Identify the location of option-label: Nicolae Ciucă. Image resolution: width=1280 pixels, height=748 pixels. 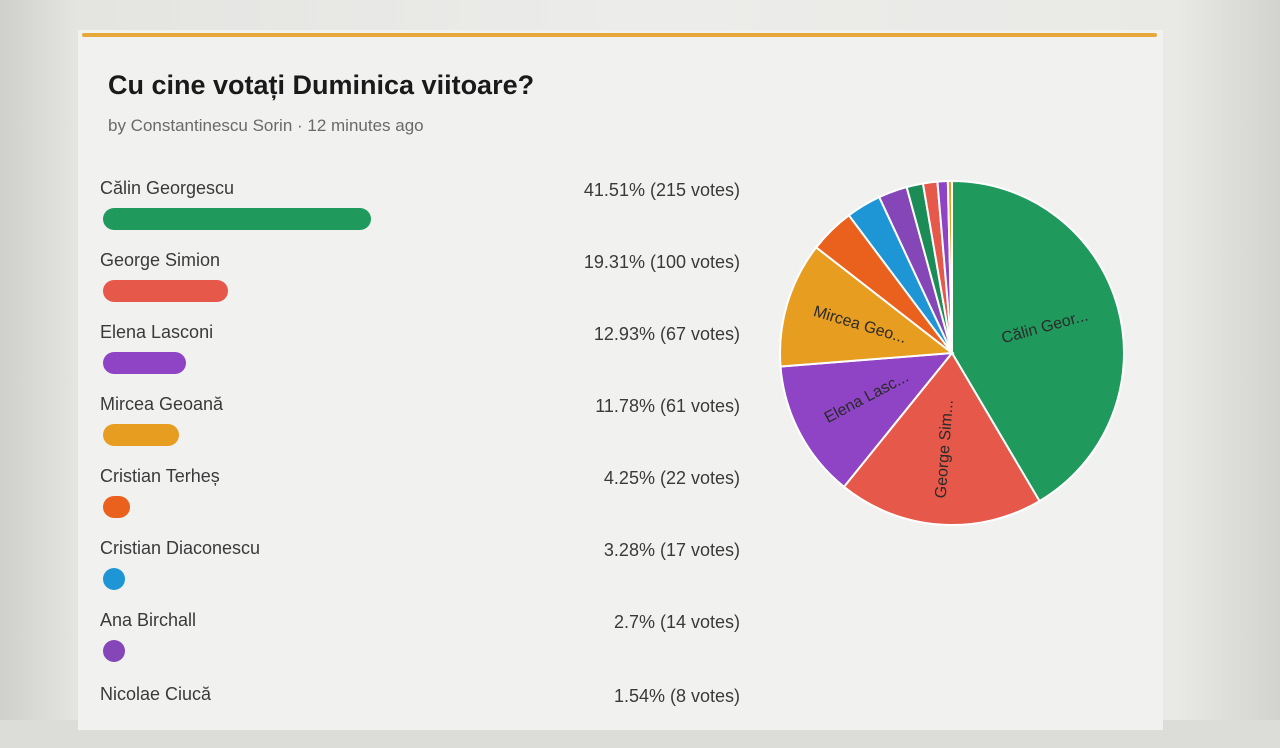
(156, 694).